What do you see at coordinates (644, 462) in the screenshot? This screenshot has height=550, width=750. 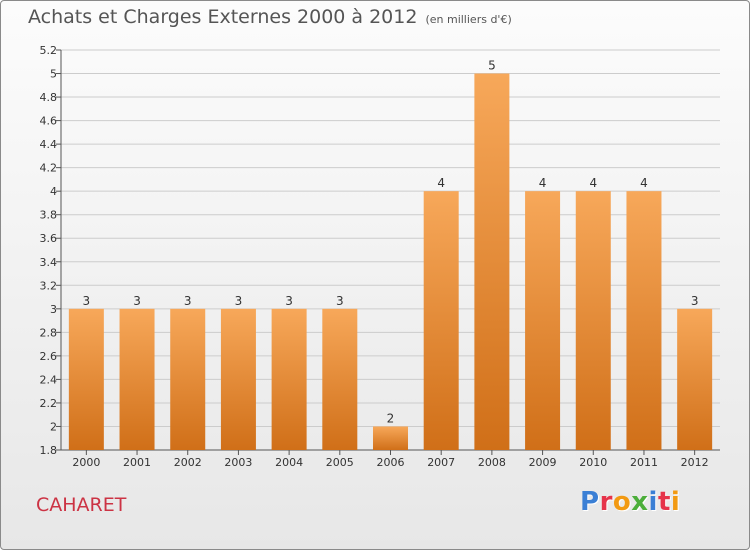 I see `x-tick-label: 2011` at bounding box center [644, 462].